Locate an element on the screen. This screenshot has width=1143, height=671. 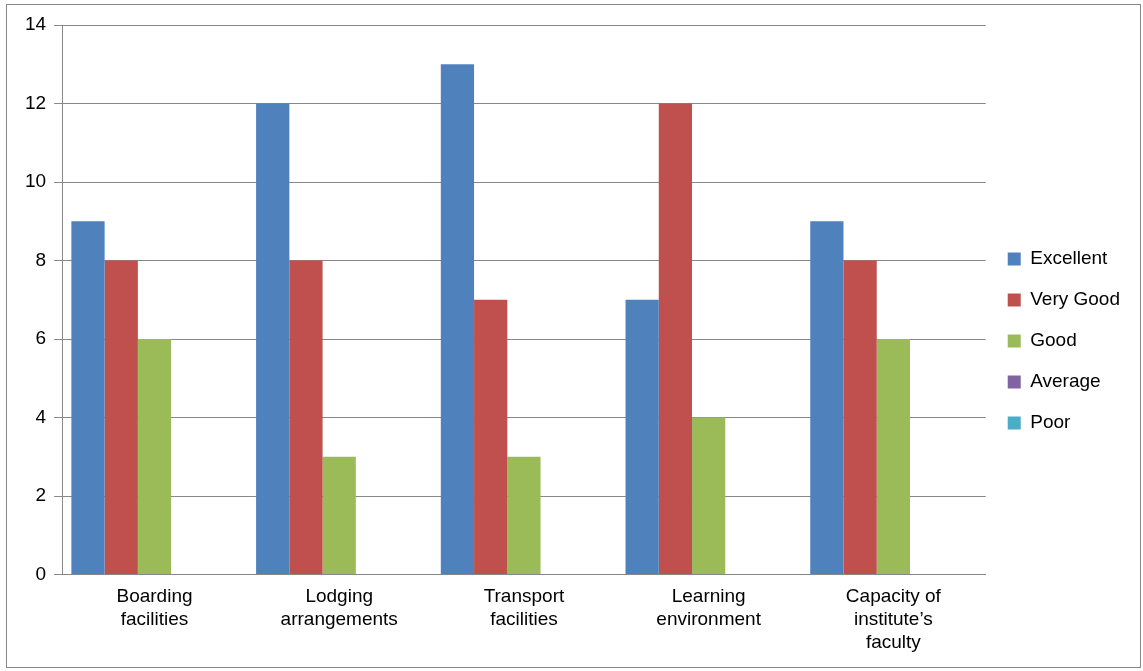
y-tick-label: 10 is located at coordinates (35, 181).